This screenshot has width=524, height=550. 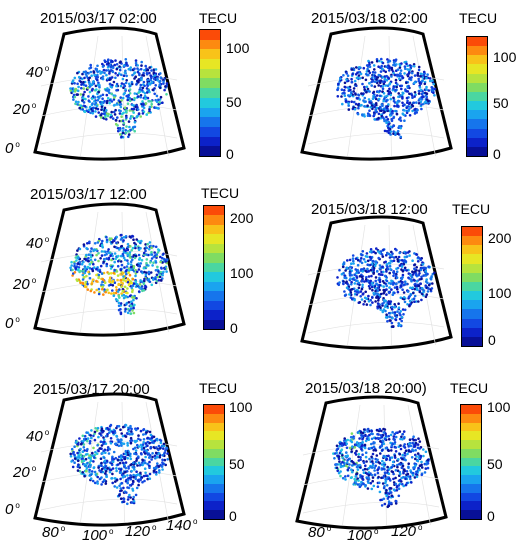 What do you see at coordinates (407, 531) in the screenshot?
I see `longitude-tick-label: 120 o` at bounding box center [407, 531].